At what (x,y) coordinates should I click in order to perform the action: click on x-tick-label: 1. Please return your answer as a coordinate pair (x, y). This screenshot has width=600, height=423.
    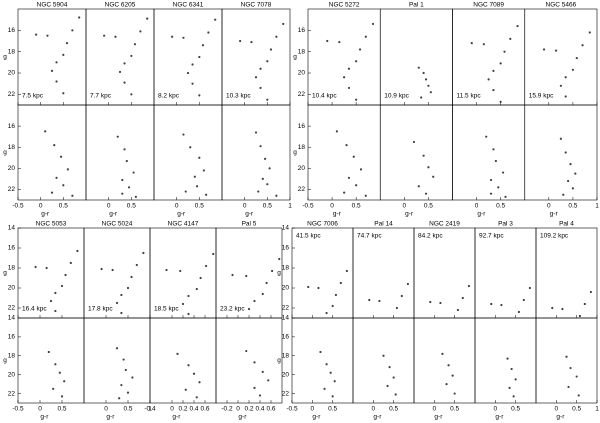
    Looking at the image, I should click on (290, 206).